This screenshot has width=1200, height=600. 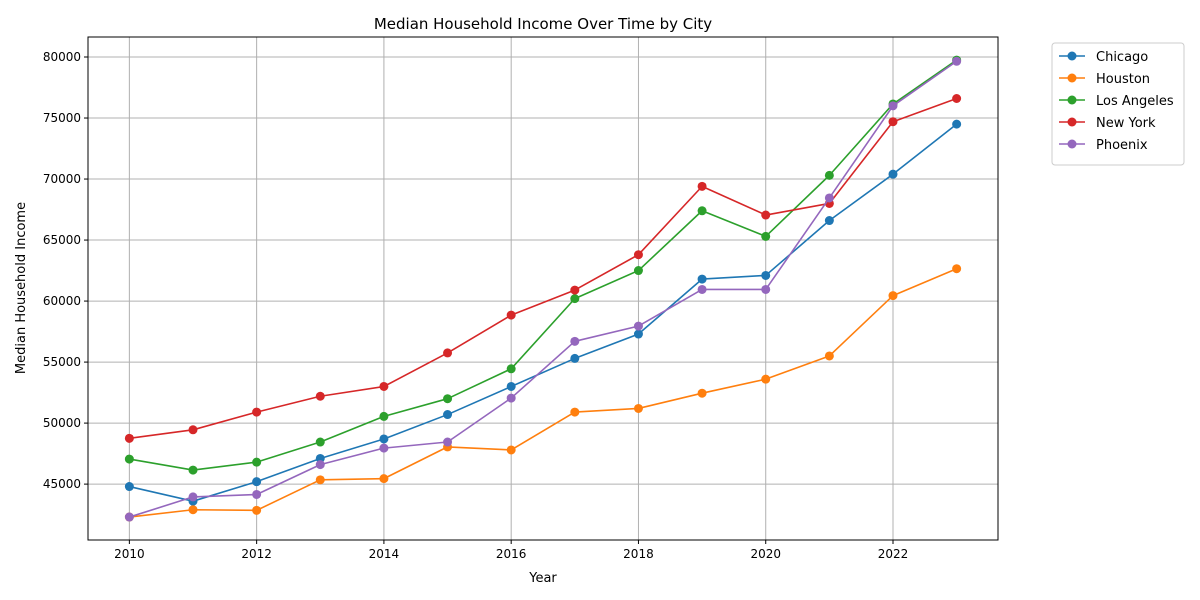 What do you see at coordinates (893, 554) in the screenshot?
I see `x-tick-label: 2022` at bounding box center [893, 554].